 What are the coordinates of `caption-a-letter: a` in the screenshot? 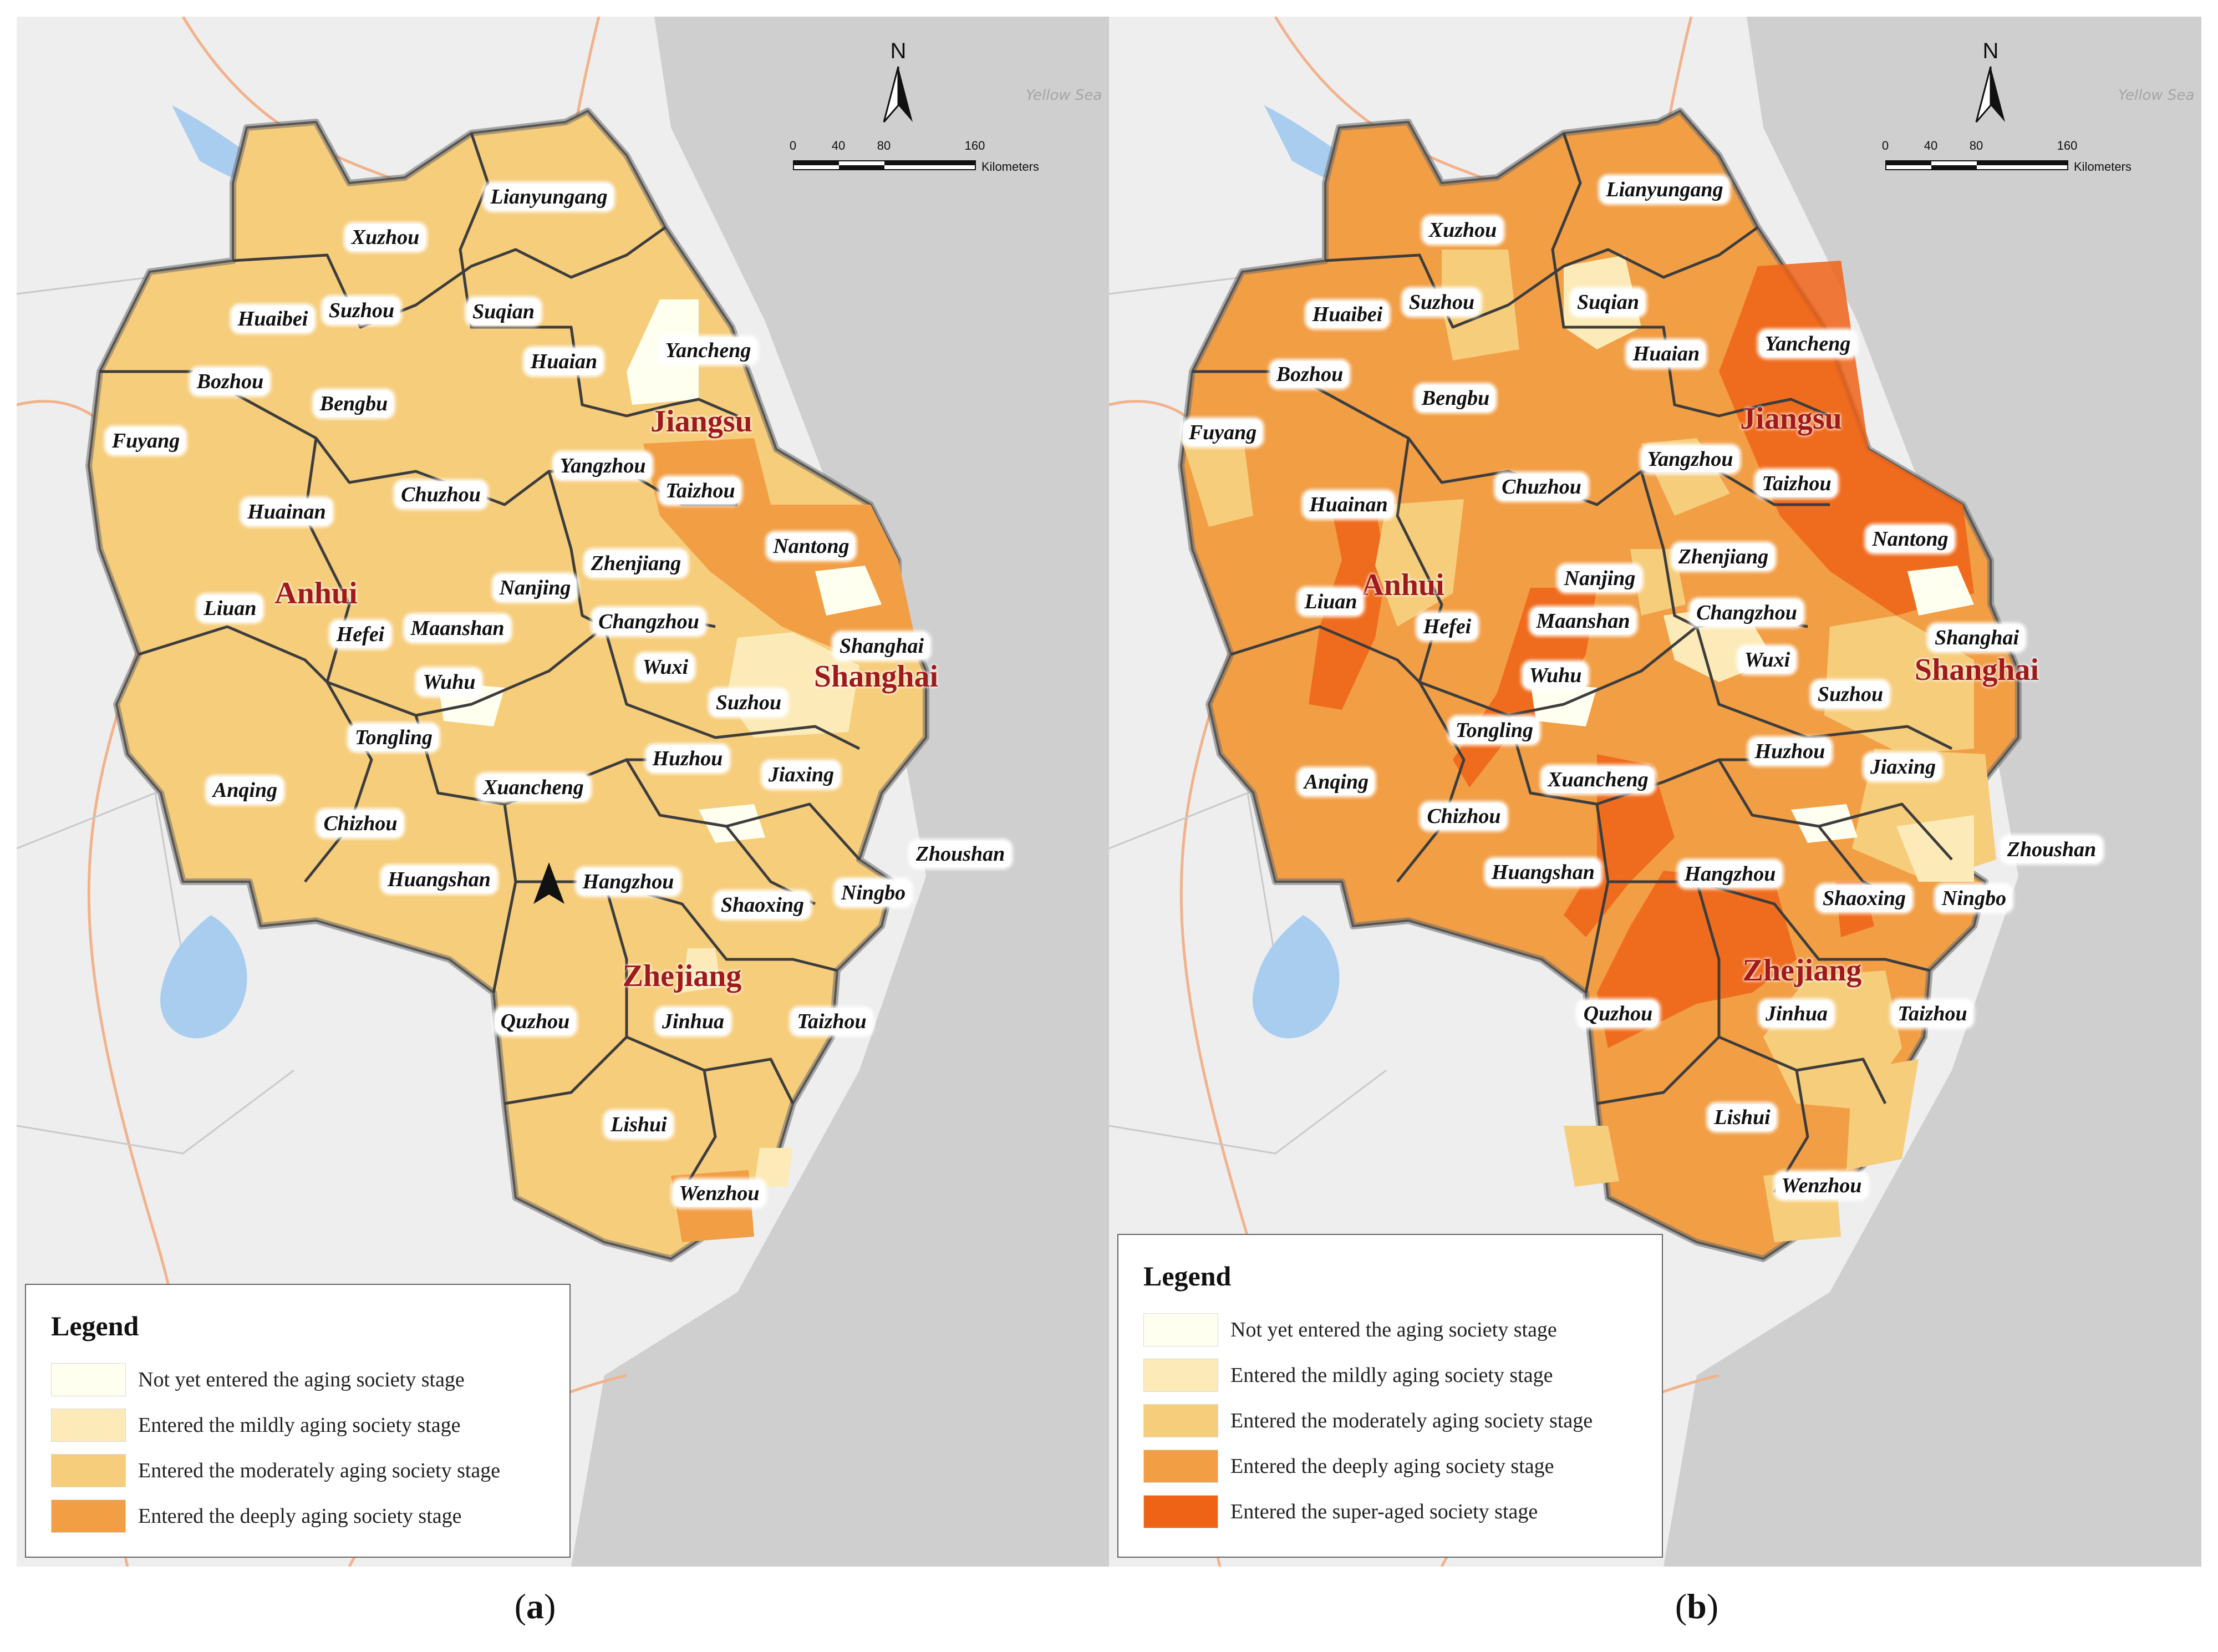 It's located at (535, 1606).